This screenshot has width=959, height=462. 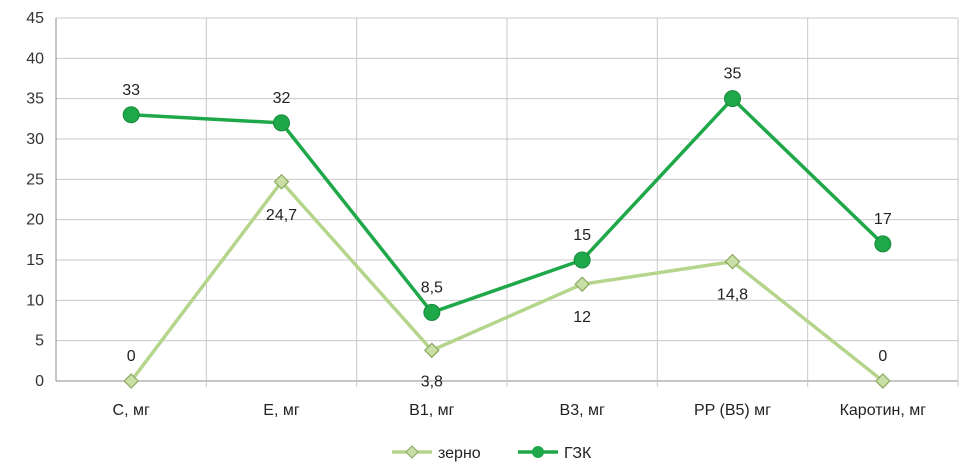 What do you see at coordinates (582, 235) in the screenshot?
I see `data-label: 15` at bounding box center [582, 235].